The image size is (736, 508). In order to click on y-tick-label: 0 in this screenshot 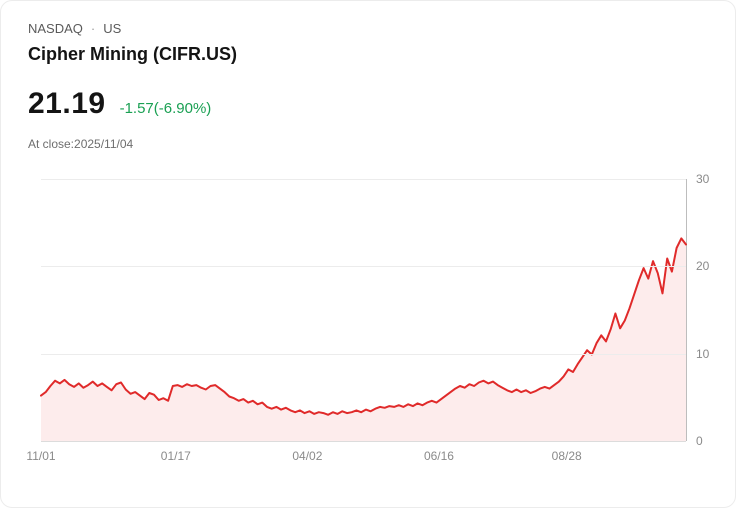, I will do `click(699, 441)`.